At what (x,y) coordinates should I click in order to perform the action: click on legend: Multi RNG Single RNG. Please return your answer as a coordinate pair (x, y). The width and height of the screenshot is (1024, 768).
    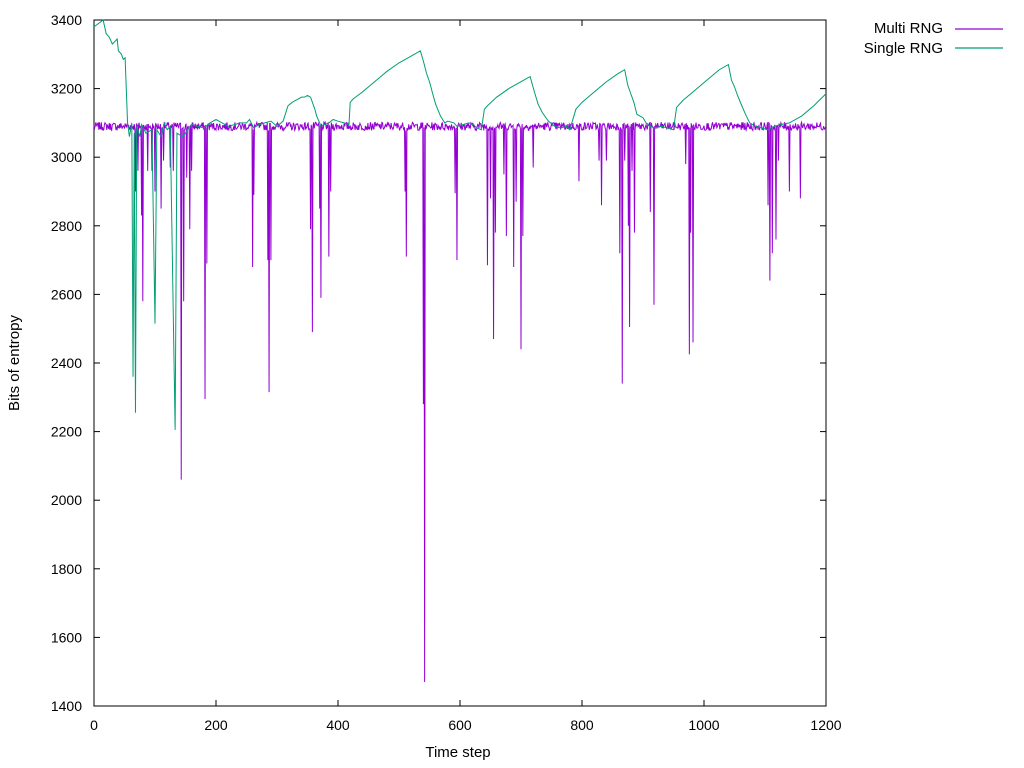
    Looking at the image, I should click on (933, 38).